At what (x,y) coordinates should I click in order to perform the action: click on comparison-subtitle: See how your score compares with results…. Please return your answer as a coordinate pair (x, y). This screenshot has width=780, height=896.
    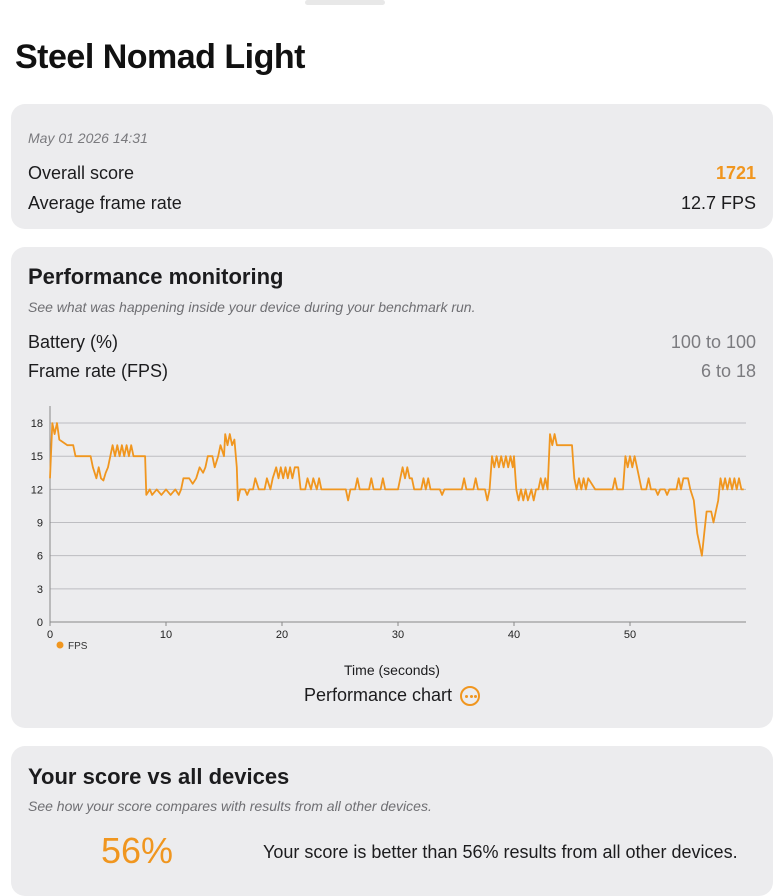
    Looking at the image, I should click on (230, 806).